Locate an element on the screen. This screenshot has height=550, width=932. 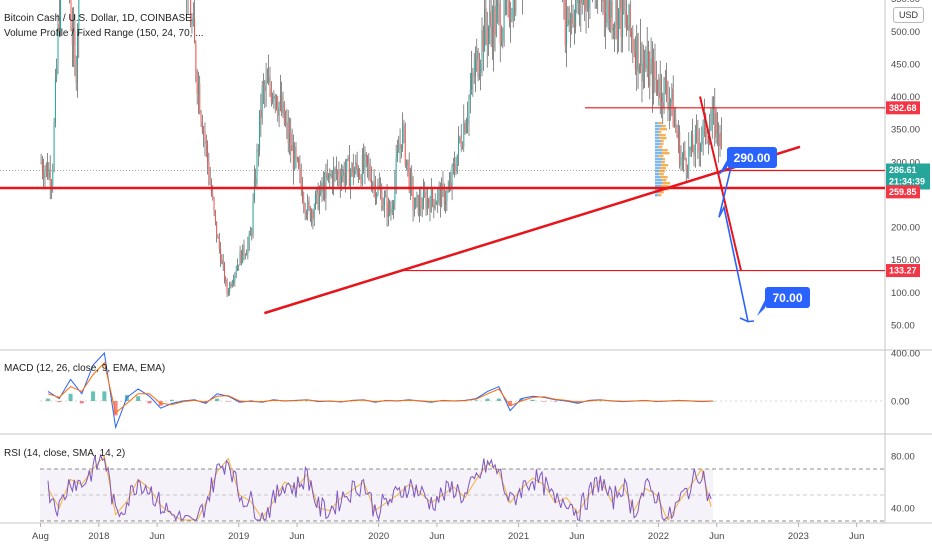
svg-text: 259.85 is located at coordinates (903, 192).